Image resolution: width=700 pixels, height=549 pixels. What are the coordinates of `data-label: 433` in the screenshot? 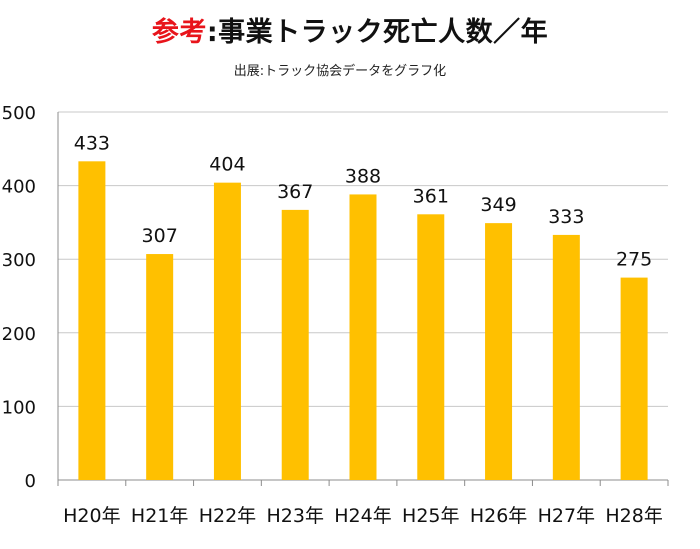 It's located at (92, 143).